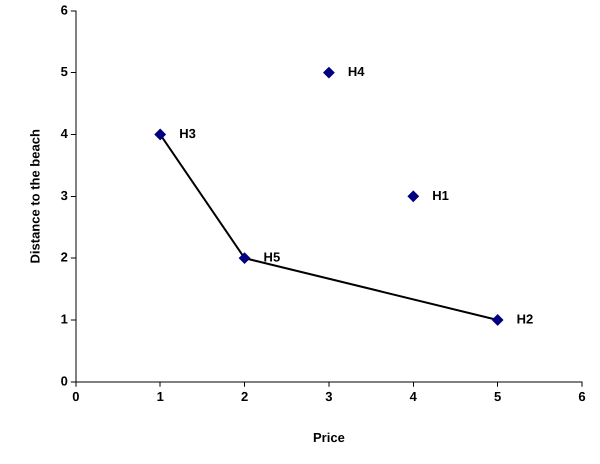 The height and width of the screenshot is (464, 600). I want to click on x-tick-label: 4, so click(414, 396).